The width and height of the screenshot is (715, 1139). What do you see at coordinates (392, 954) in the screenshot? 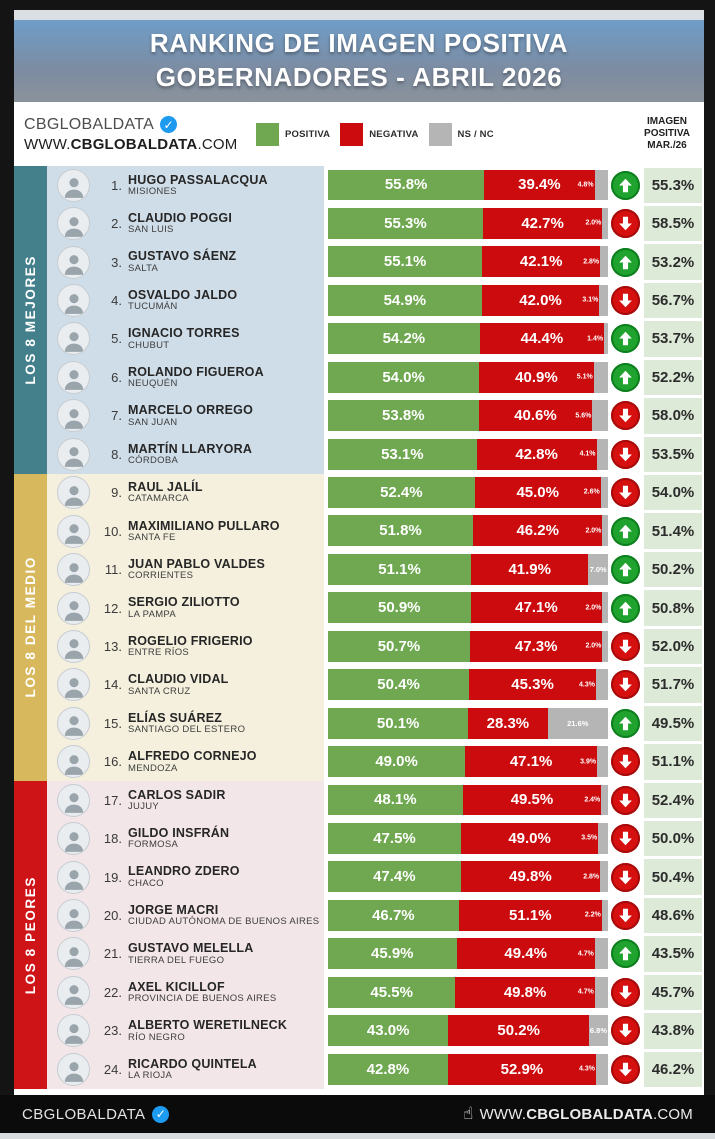
I see `positive-segment: 45.9%` at bounding box center [392, 954].